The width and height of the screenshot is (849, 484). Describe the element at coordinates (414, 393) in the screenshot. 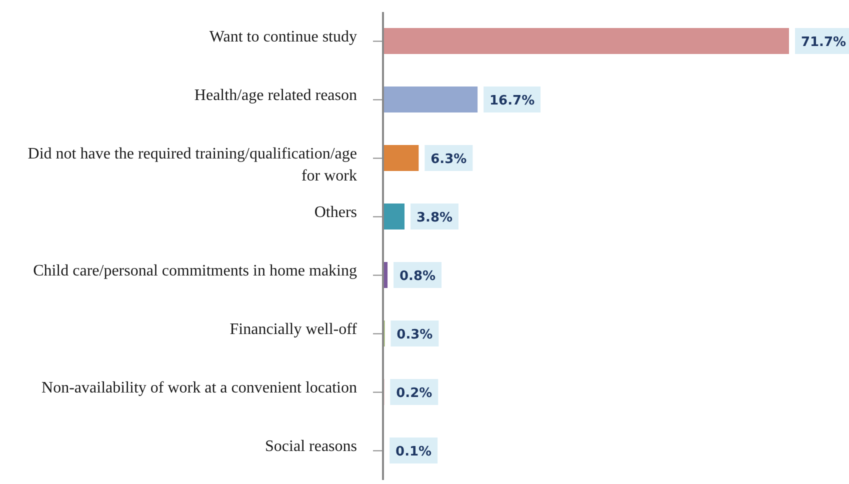

I see `data-label: 0.2%` at that location.